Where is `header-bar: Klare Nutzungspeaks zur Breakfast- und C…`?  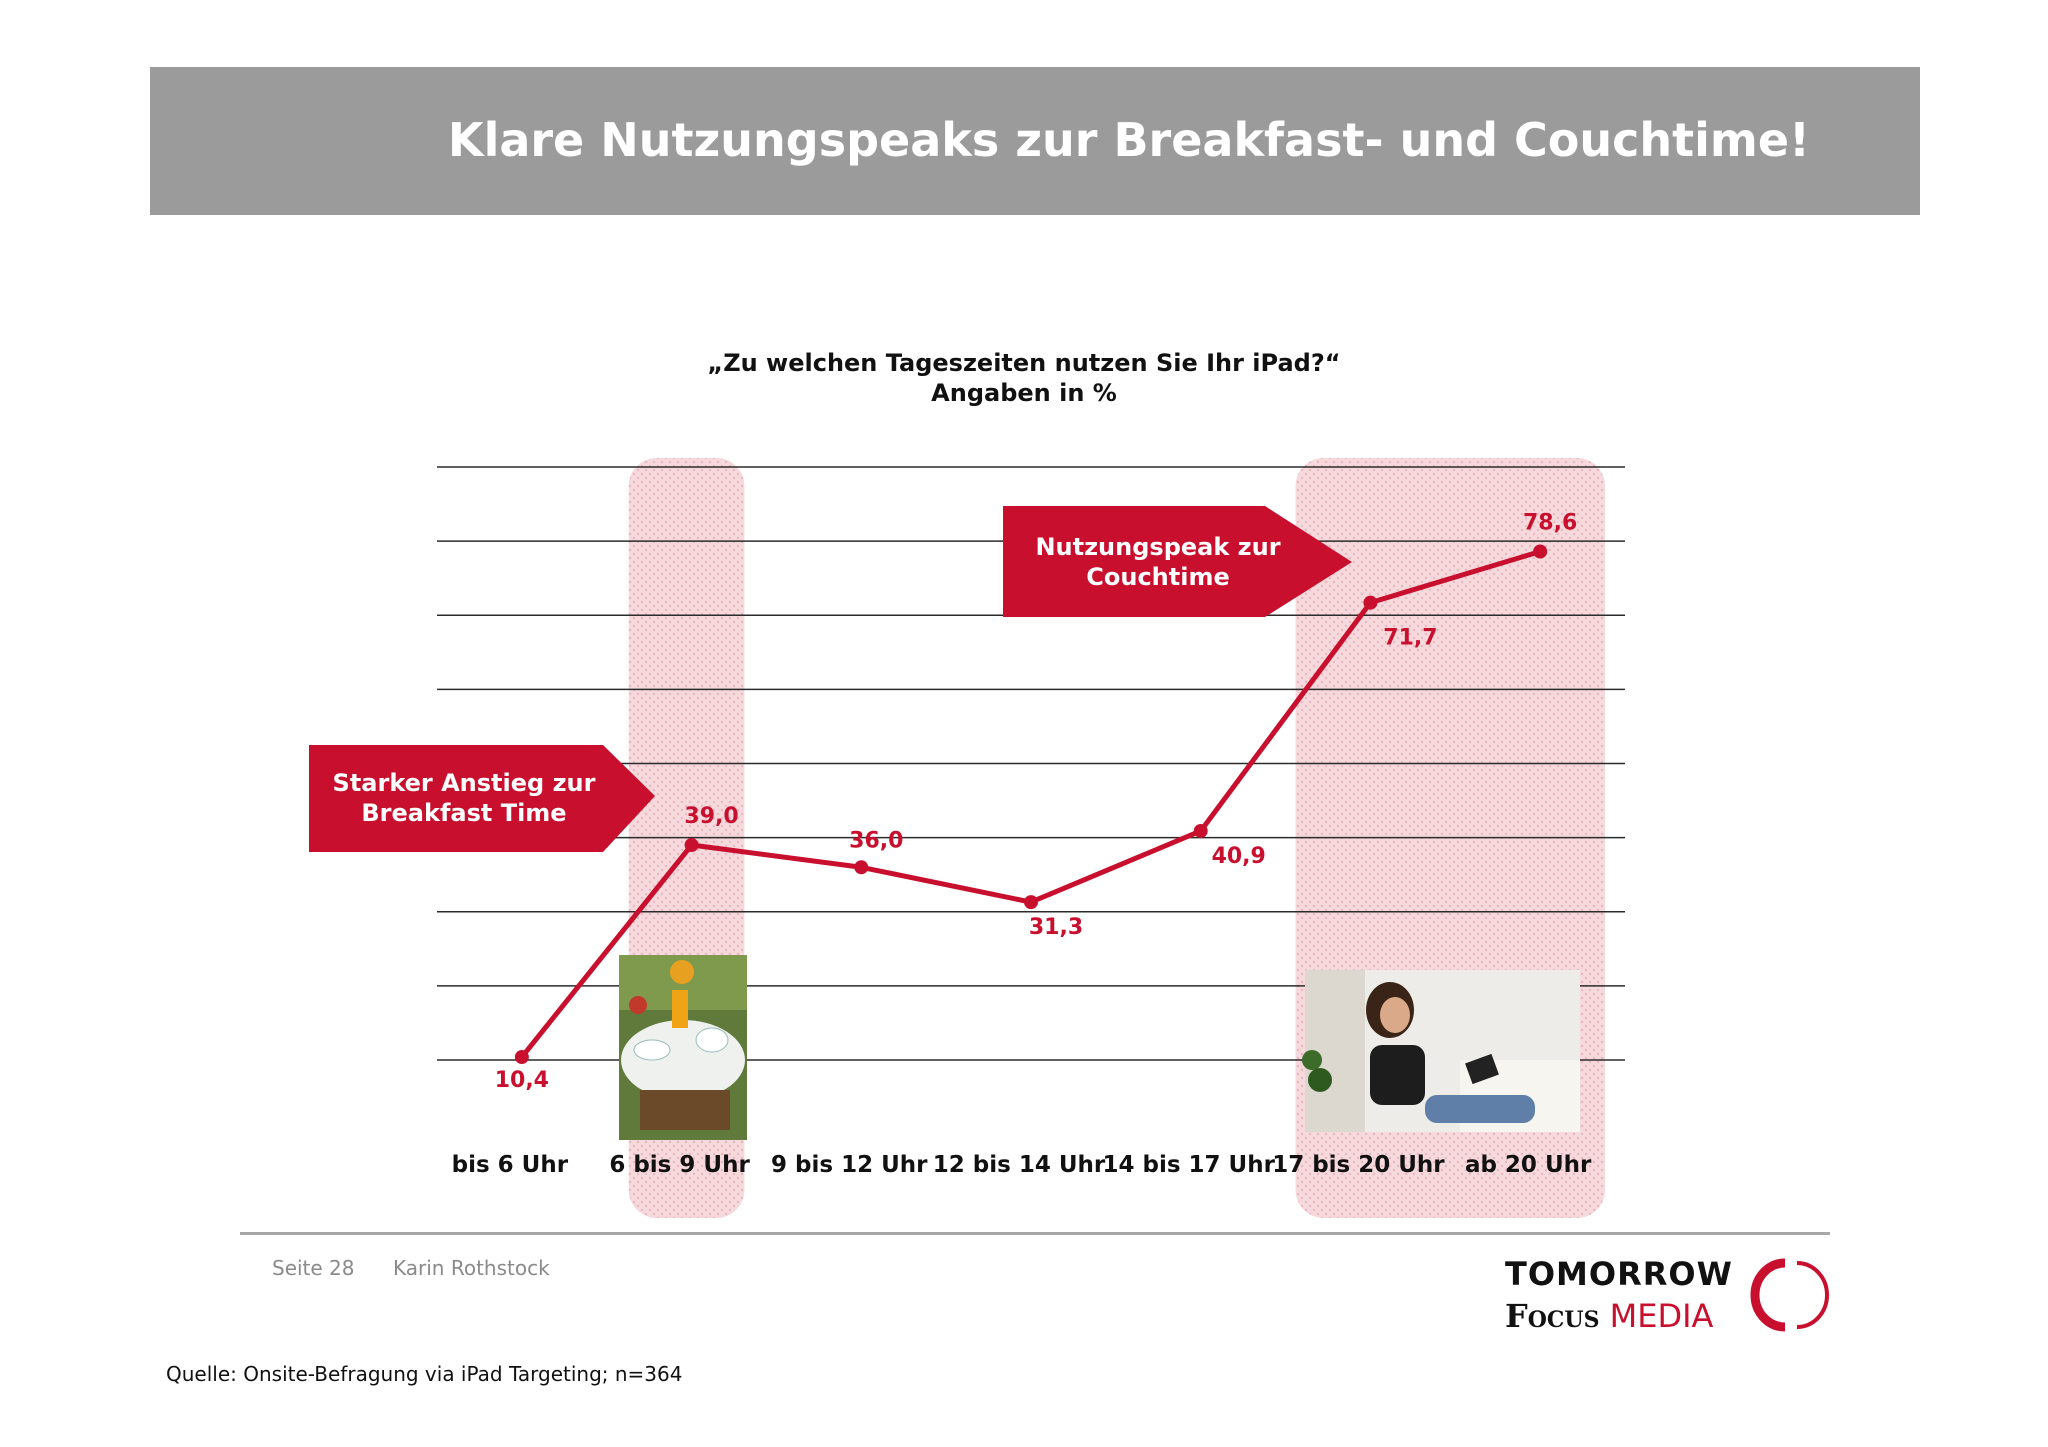
header-bar: Klare Nutzungspeaks zur Breakfast- und C… is located at coordinates (1035, 141).